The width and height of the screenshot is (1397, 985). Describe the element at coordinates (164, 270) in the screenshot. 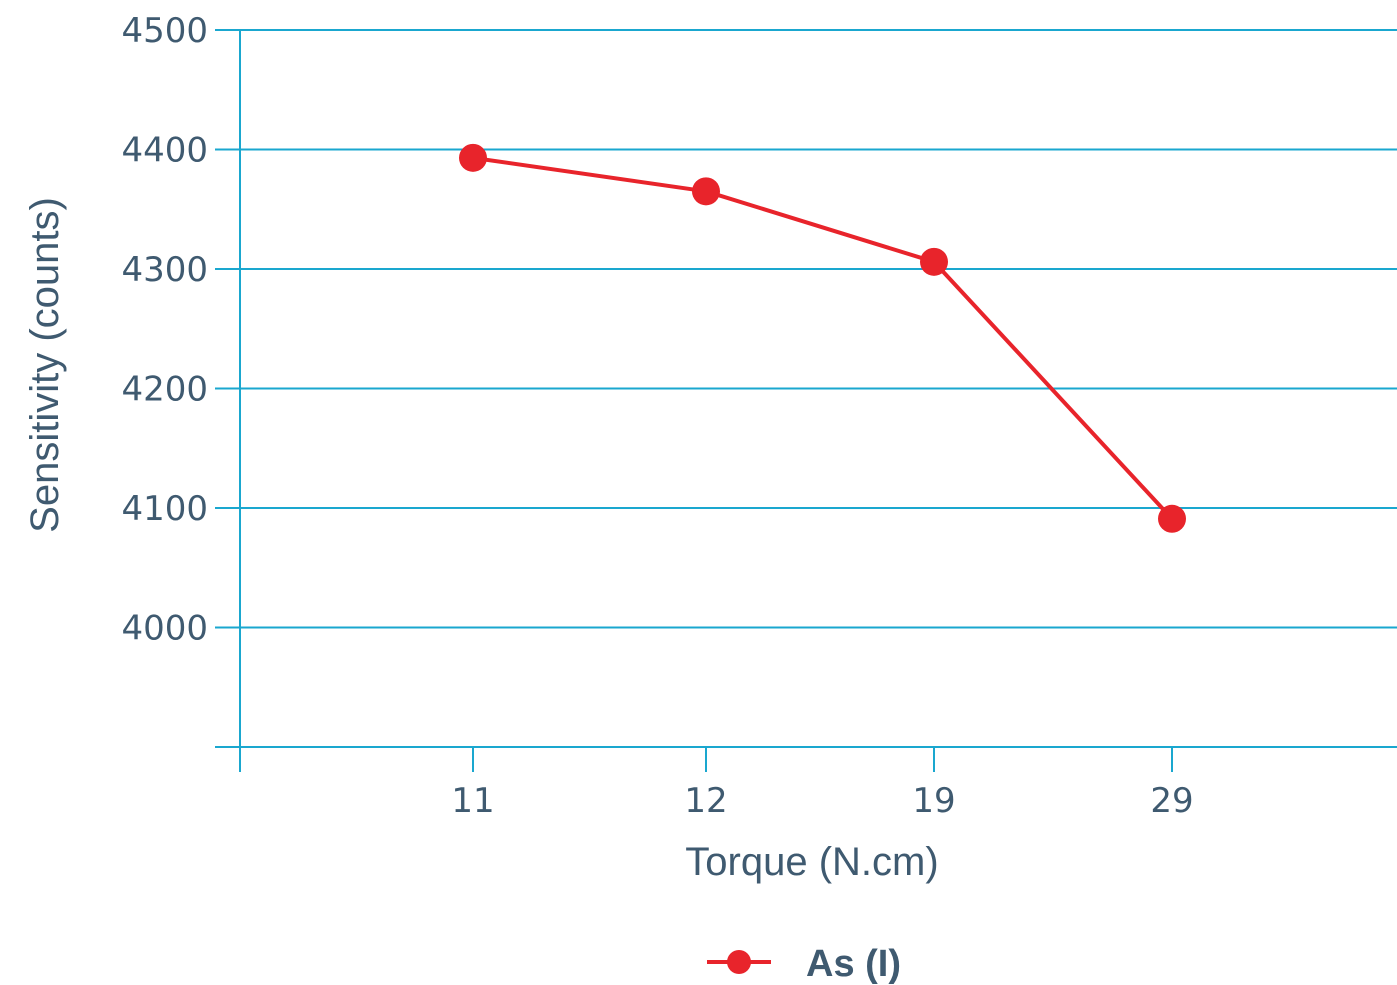

I see `y-tick-label: 4300` at that location.